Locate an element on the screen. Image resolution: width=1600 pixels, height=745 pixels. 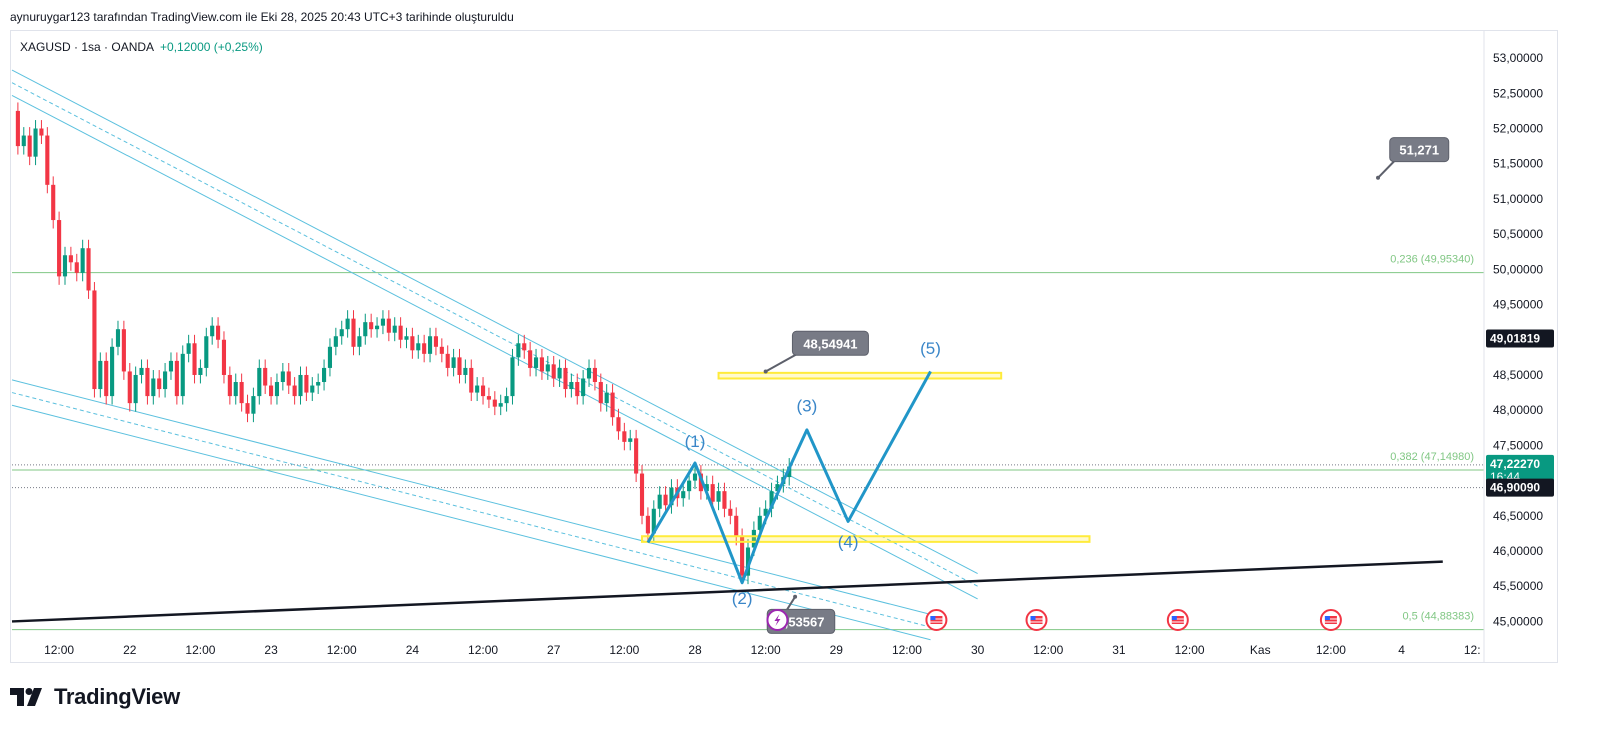
symbol-legend: XAGUSD · 1sa · OANDA +0,12000 (+0,25%) is located at coordinates (141, 47).